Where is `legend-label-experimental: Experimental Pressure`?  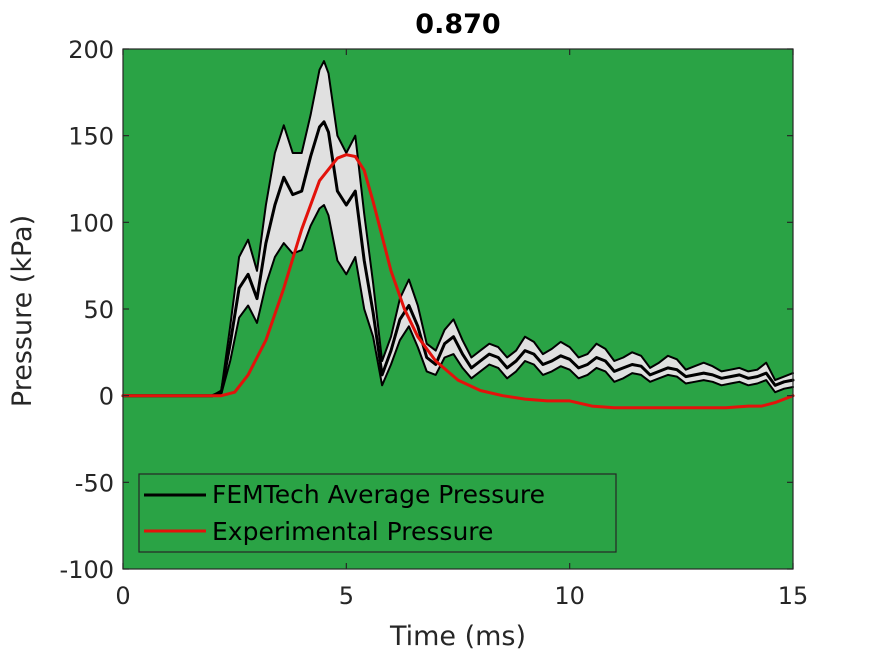 legend-label-experimental: Experimental Pressure is located at coordinates (352, 531).